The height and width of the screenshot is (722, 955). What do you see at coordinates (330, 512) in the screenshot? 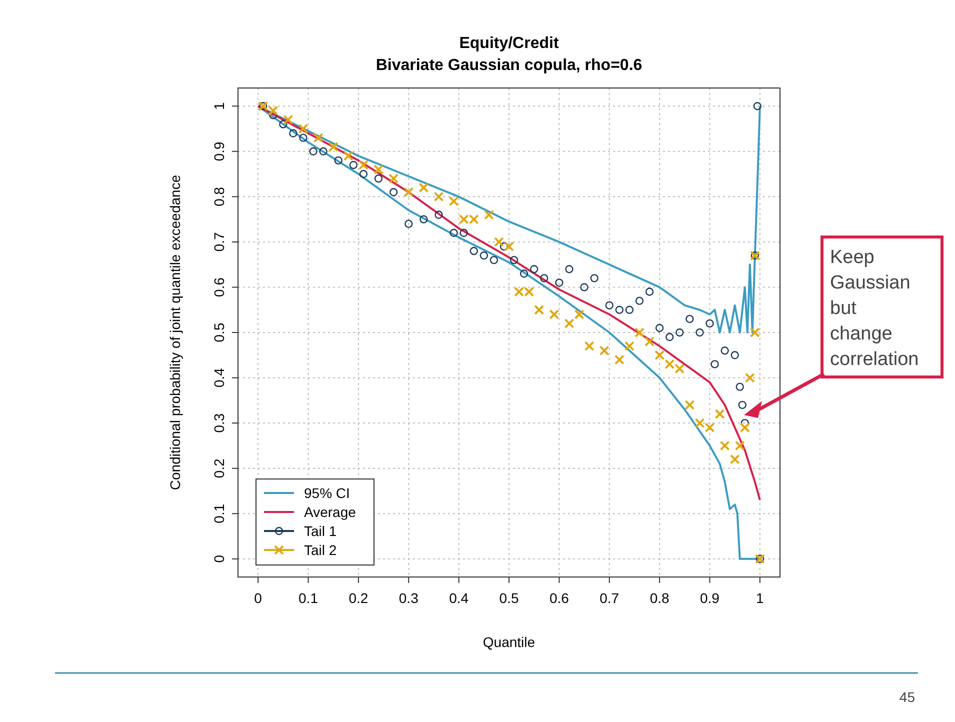
I see `legend-label: Average` at bounding box center [330, 512].